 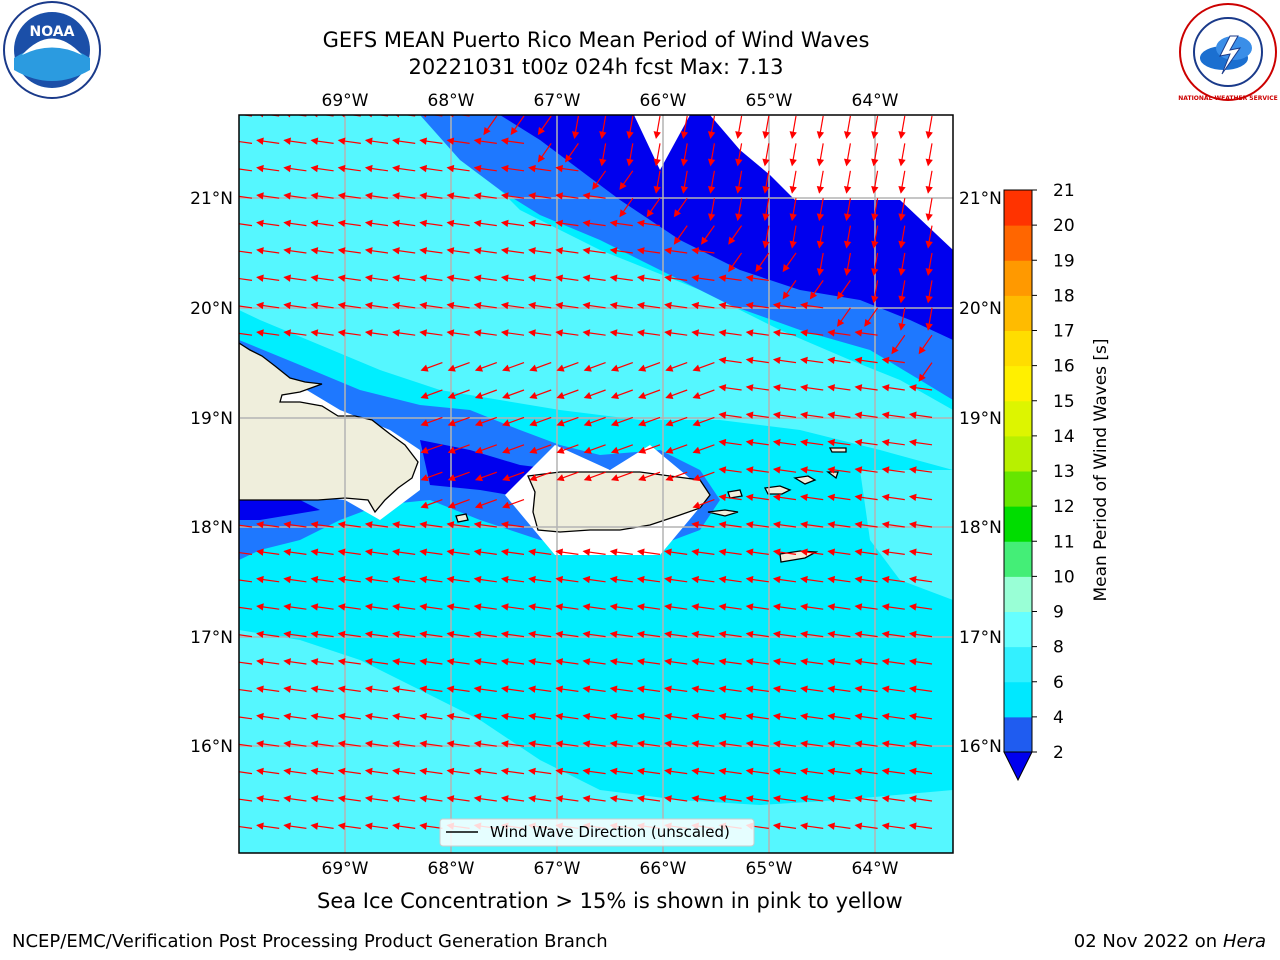 What do you see at coordinates (980, 199) in the screenshot?
I see `lat-label-right: 21°N` at bounding box center [980, 199].